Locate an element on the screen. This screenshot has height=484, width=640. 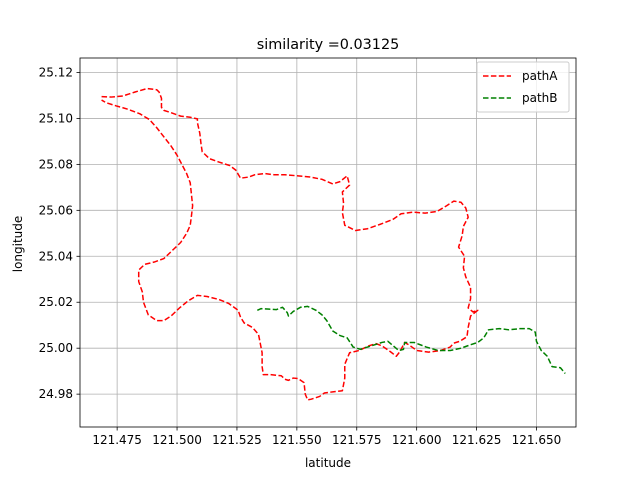
legend-label-pathB: pathB is located at coordinates (540, 98).